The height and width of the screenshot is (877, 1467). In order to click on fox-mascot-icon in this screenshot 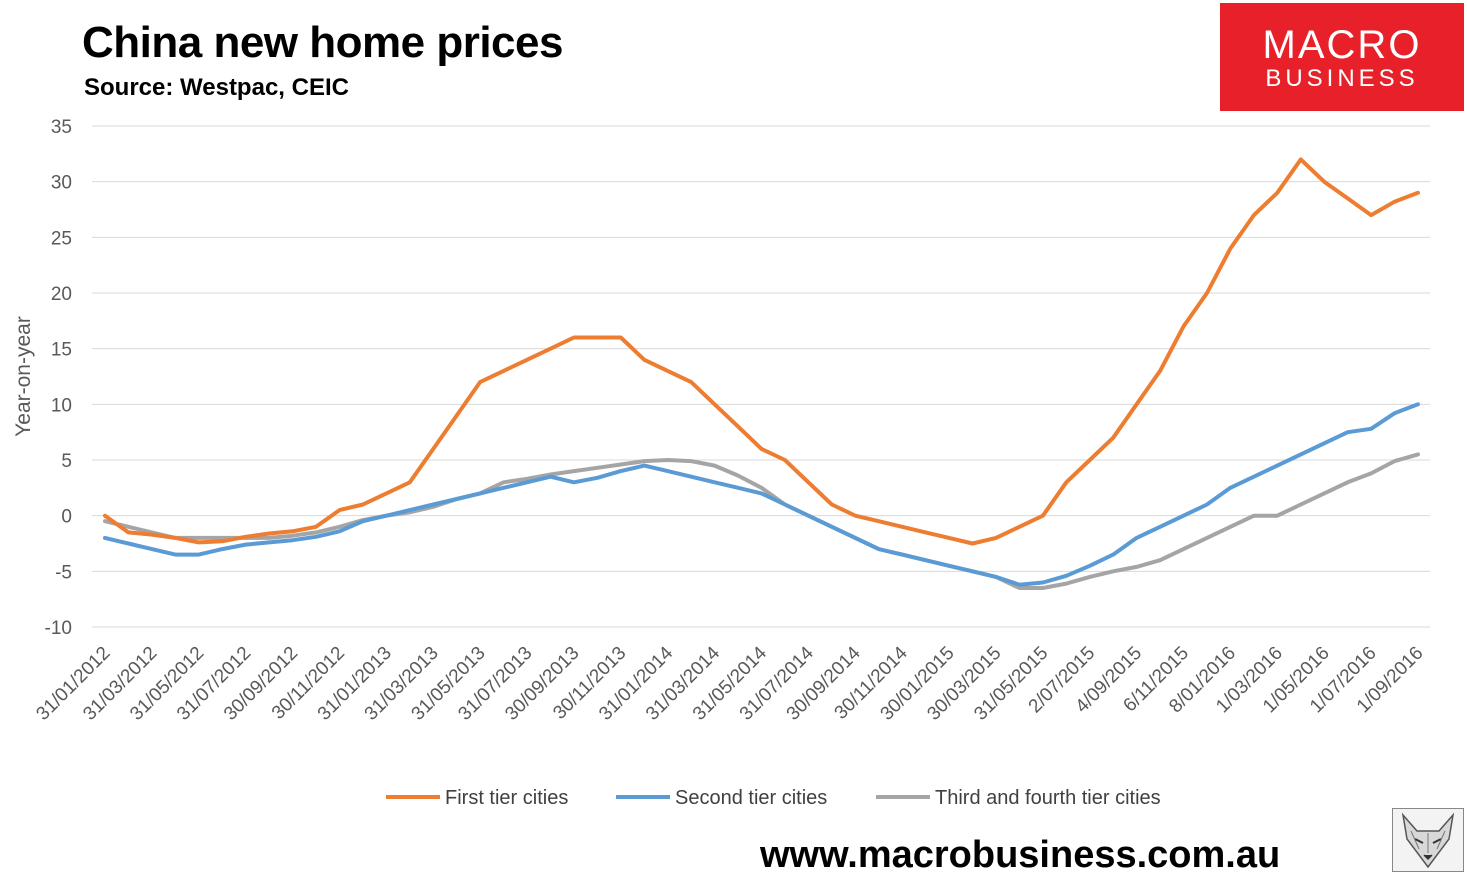, I will do `click(1428, 840)`.